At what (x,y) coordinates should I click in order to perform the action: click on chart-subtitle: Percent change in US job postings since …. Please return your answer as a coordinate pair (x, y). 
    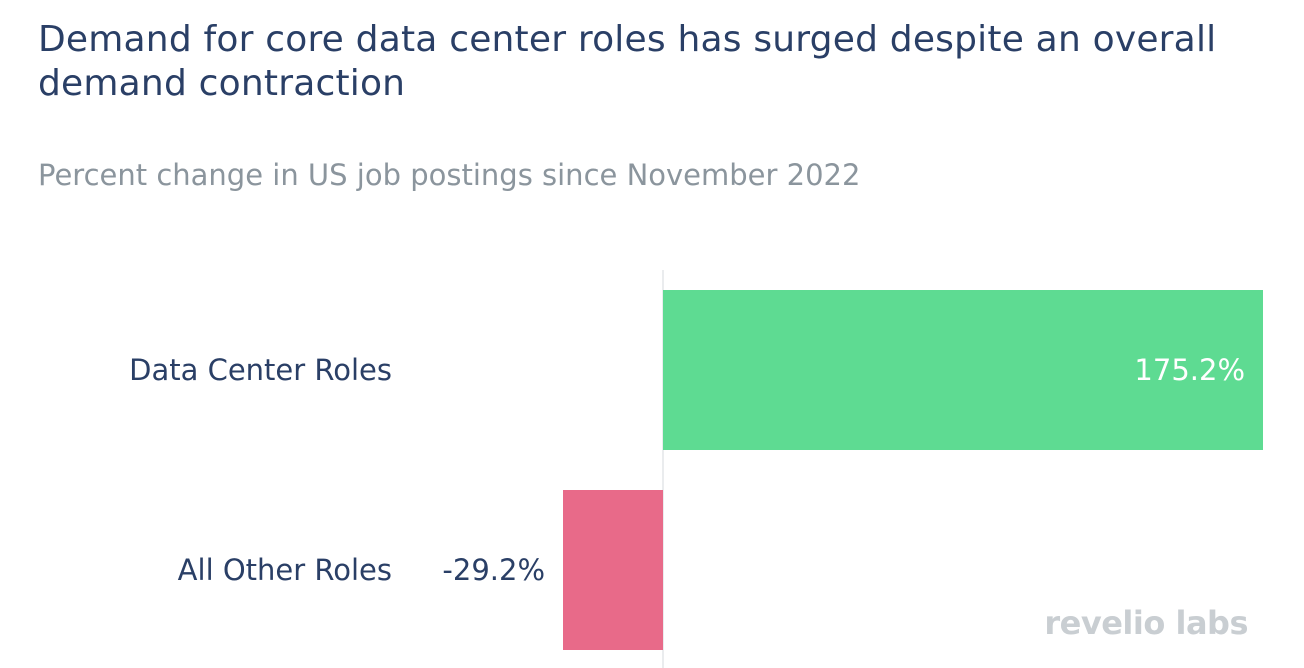
    Looking at the image, I should click on (449, 175).